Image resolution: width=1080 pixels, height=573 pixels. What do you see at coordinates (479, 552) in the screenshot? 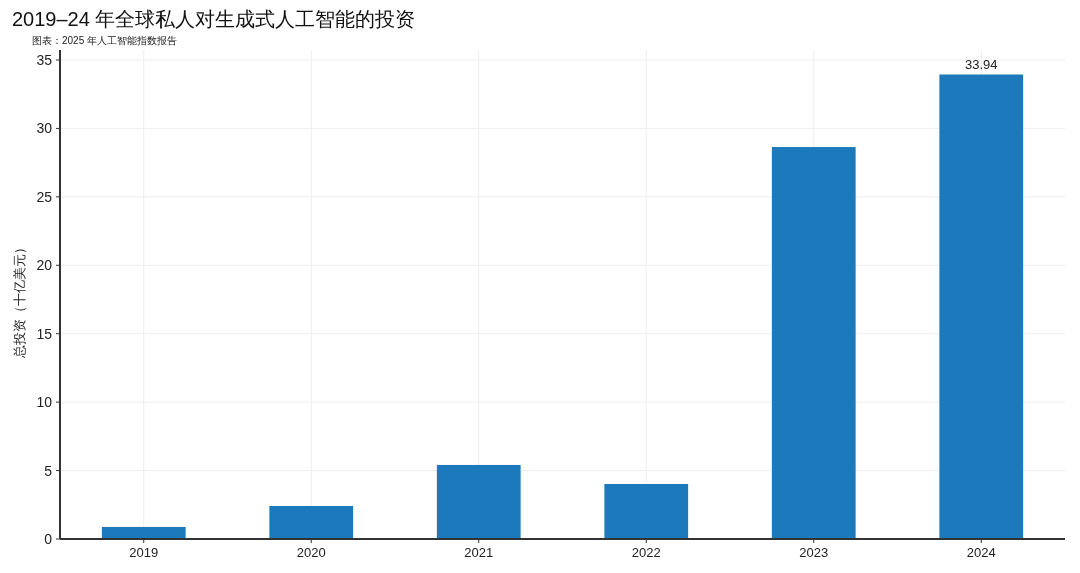
I see `xtick: 2021` at bounding box center [479, 552].